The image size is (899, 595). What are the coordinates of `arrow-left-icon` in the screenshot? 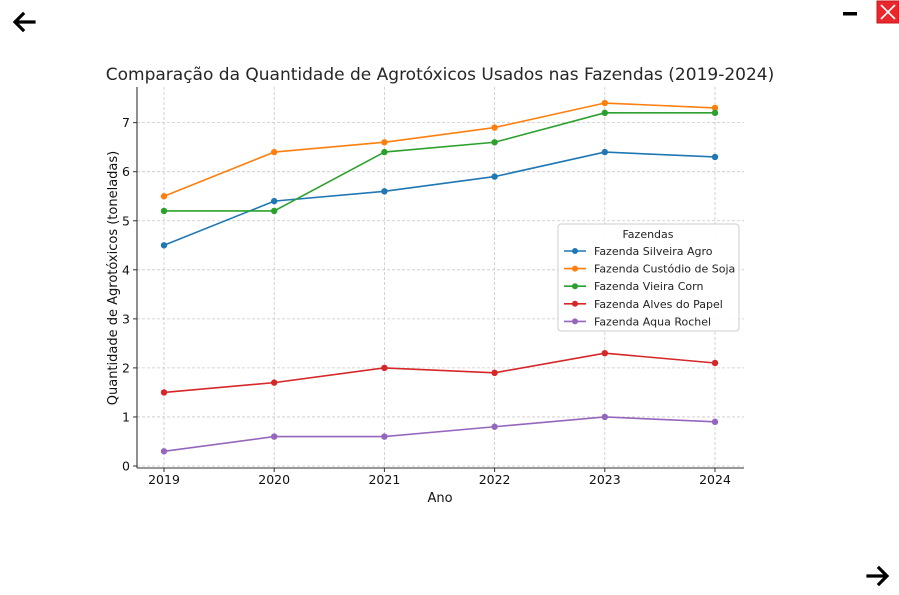 It's located at (24, 22).